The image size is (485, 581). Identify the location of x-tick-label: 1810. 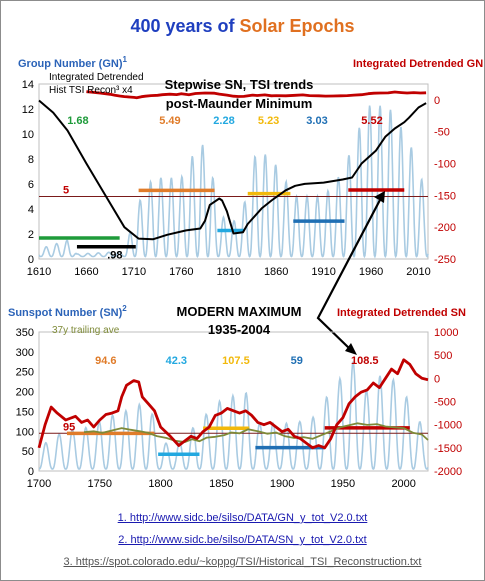
(229, 272).